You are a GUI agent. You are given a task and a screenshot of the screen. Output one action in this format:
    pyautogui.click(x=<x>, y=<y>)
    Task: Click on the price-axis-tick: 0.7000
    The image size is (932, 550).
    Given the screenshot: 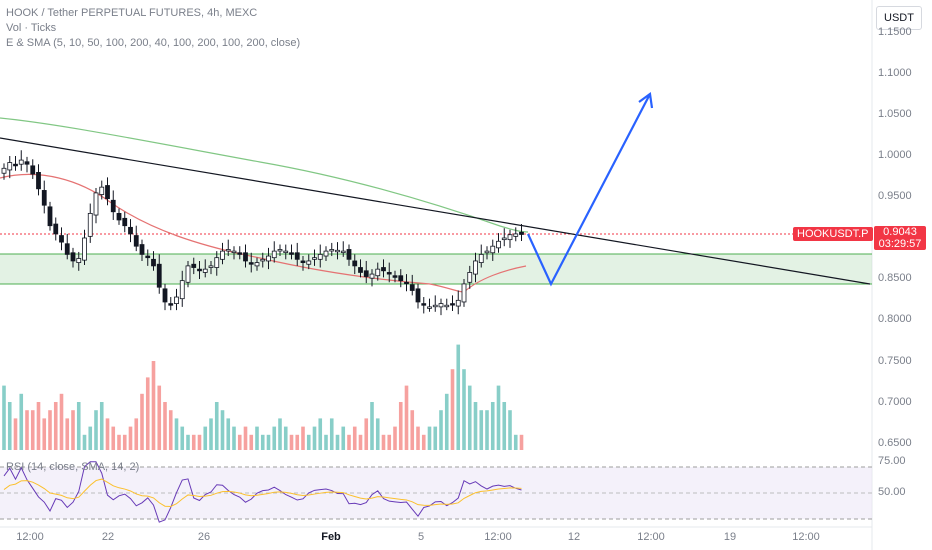 What is the action you would take?
    pyautogui.click(x=895, y=402)
    